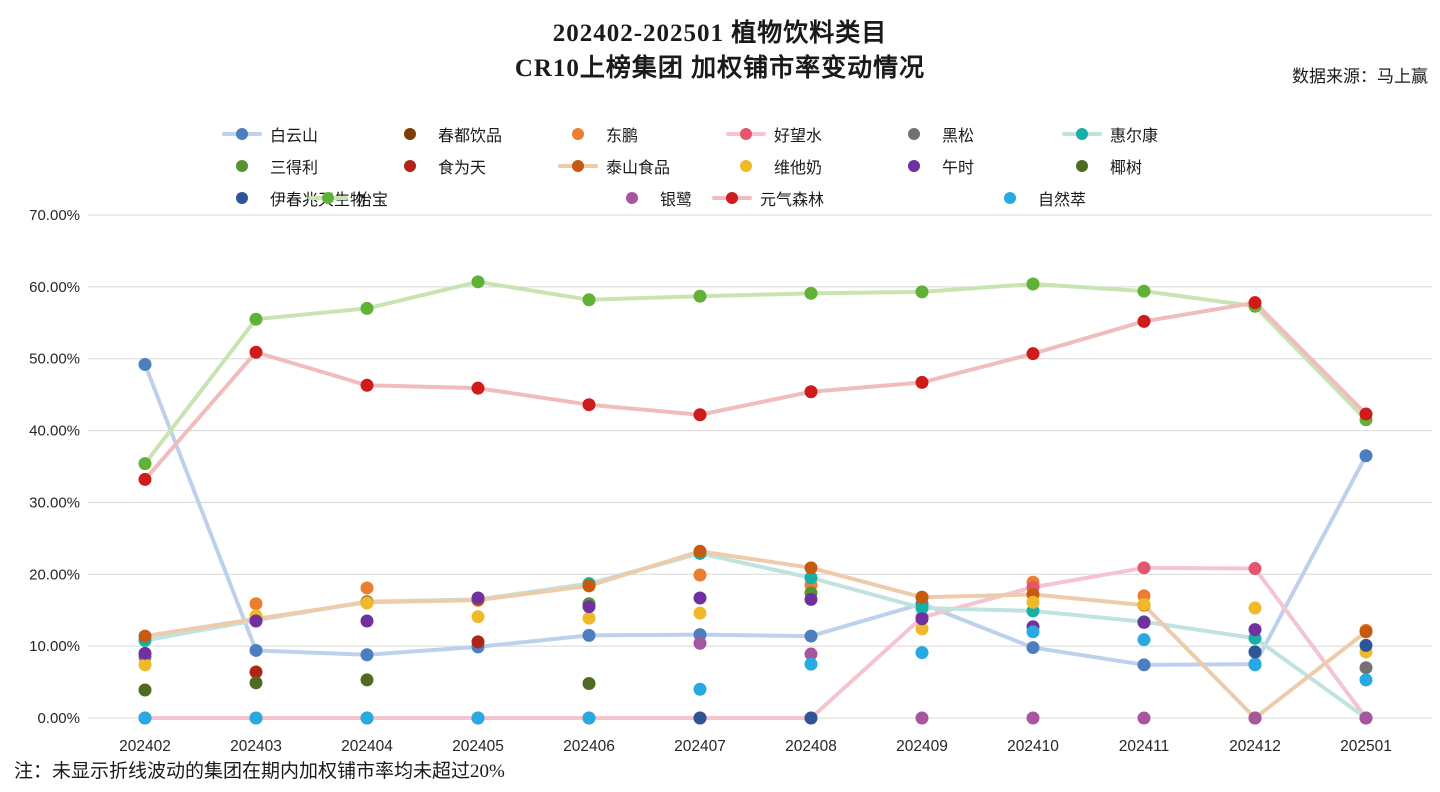  Describe the element at coordinates (958, 136) in the screenshot. I see `legend-label: 黑松` at that location.